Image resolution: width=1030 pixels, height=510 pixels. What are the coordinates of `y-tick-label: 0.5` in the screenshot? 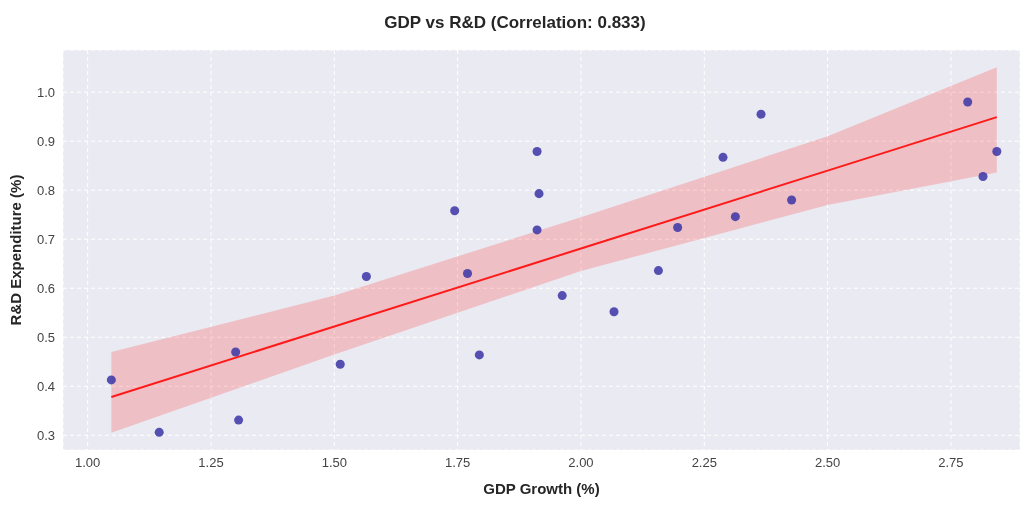 It's located at (45, 337).